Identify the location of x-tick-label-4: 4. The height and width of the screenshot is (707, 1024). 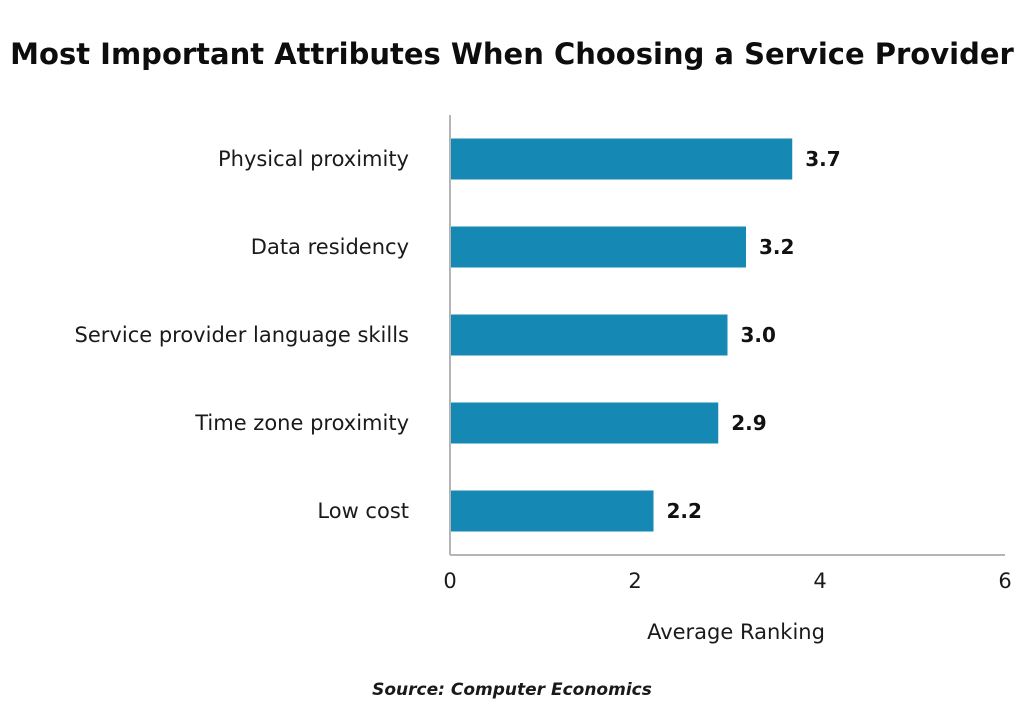
(819, 581).